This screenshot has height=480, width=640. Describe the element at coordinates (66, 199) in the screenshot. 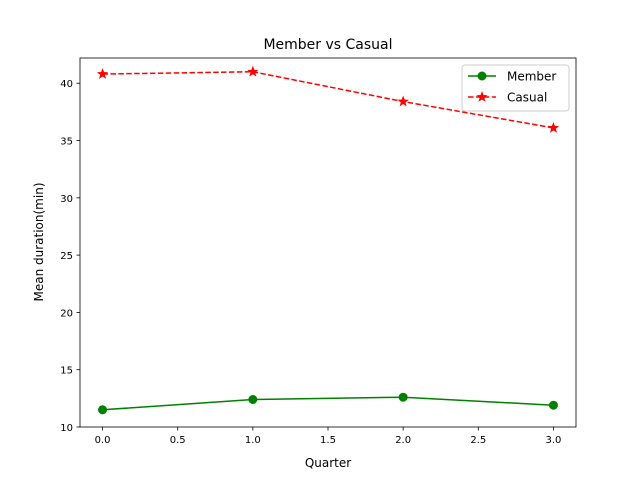

I see `y-tick-label: 30` at that location.